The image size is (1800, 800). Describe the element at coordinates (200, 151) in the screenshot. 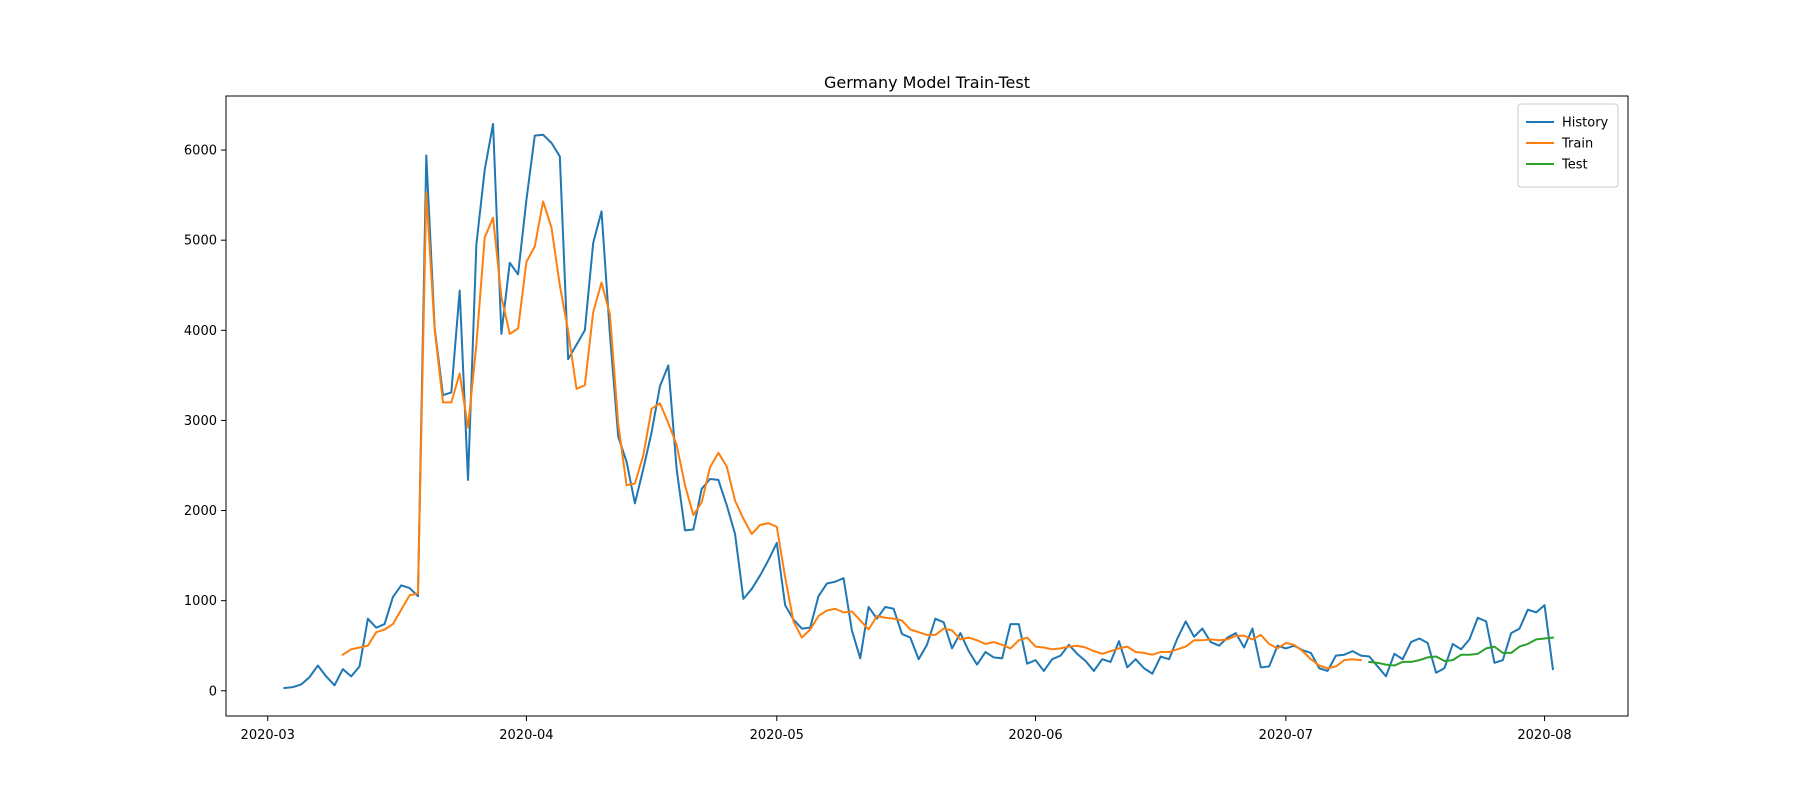

I see `y-tick-label: 6000` at that location.